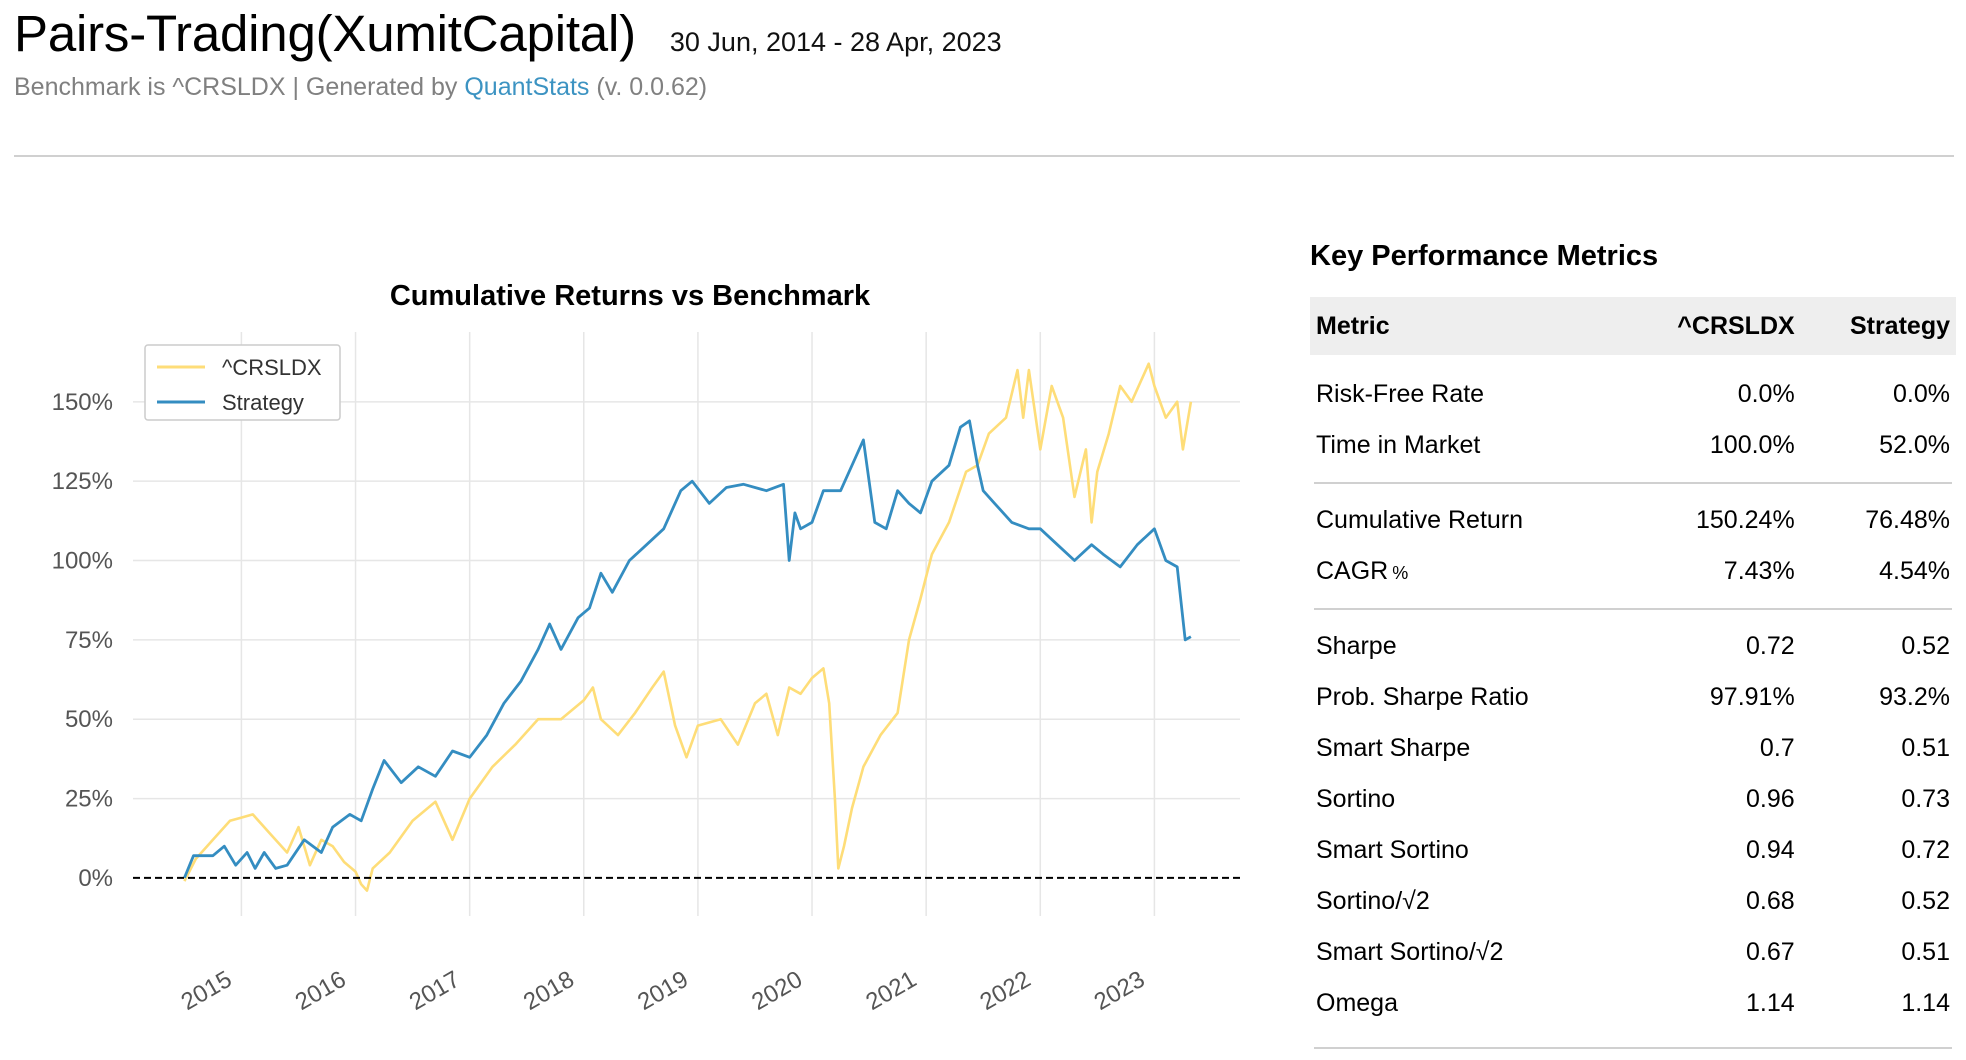 The height and width of the screenshot is (1060, 1966). What do you see at coordinates (1770, 850) in the screenshot?
I see `benchmark-value: 0.94` at bounding box center [1770, 850].